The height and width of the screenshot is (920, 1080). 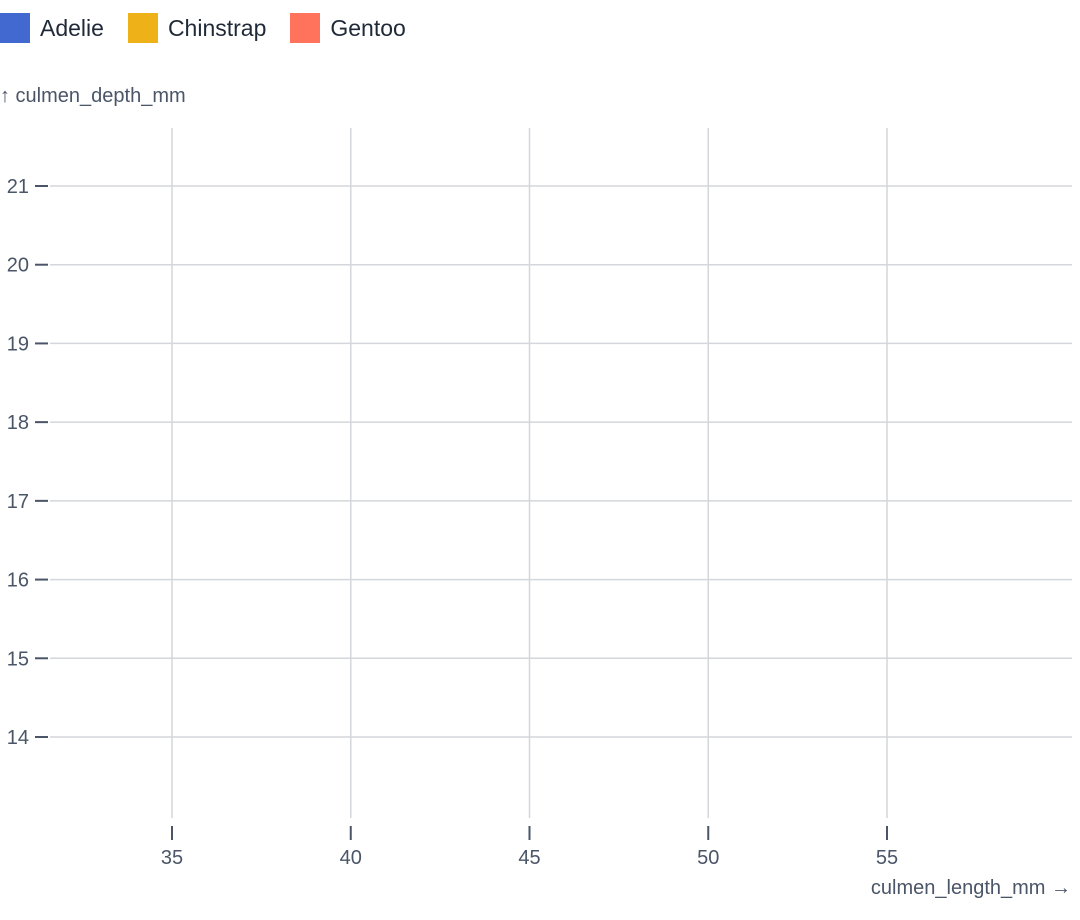 What do you see at coordinates (18, 266) in the screenshot?
I see `y-tick-label-20: 20` at bounding box center [18, 266].